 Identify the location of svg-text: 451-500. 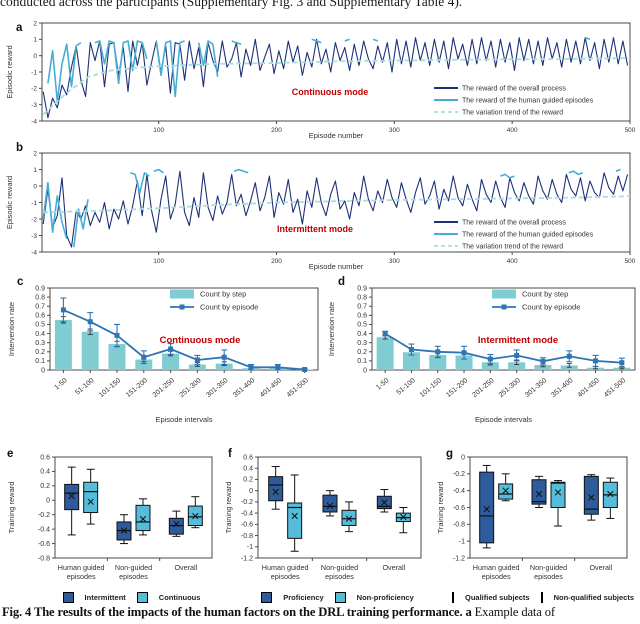
(298, 388).